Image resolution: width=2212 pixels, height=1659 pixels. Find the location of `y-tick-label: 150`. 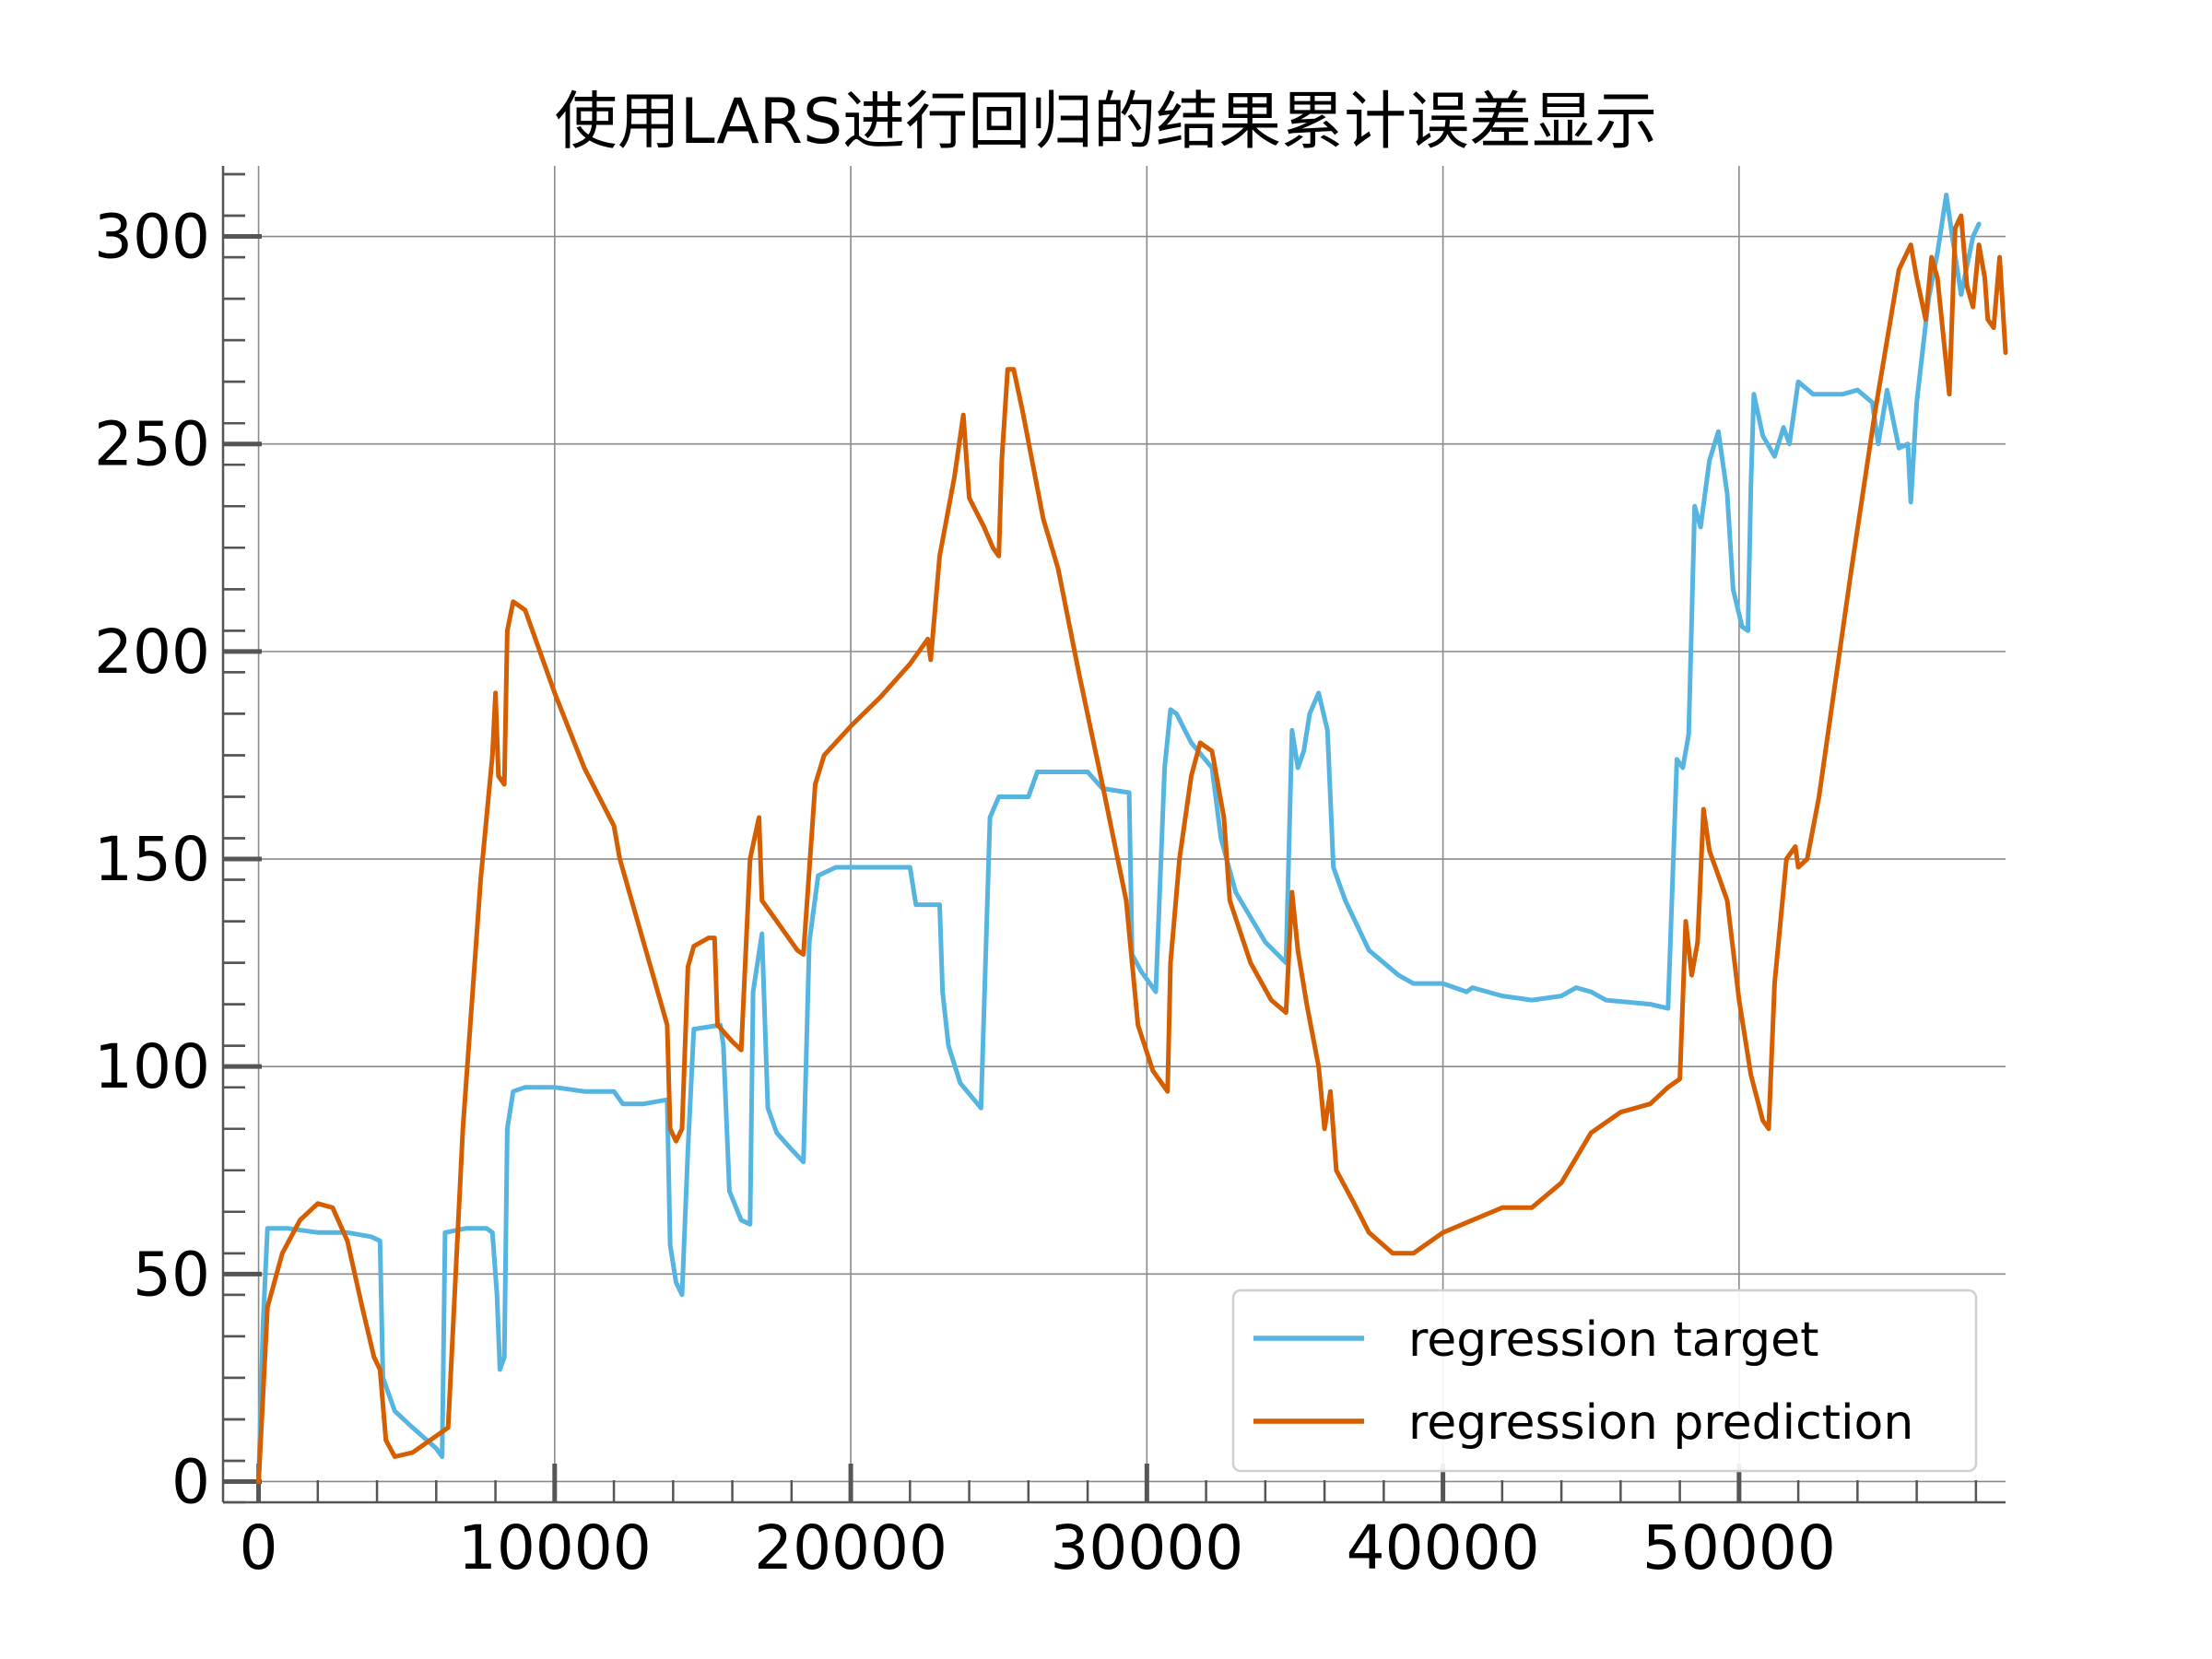

y-tick-label: 150 is located at coordinates (152, 859).